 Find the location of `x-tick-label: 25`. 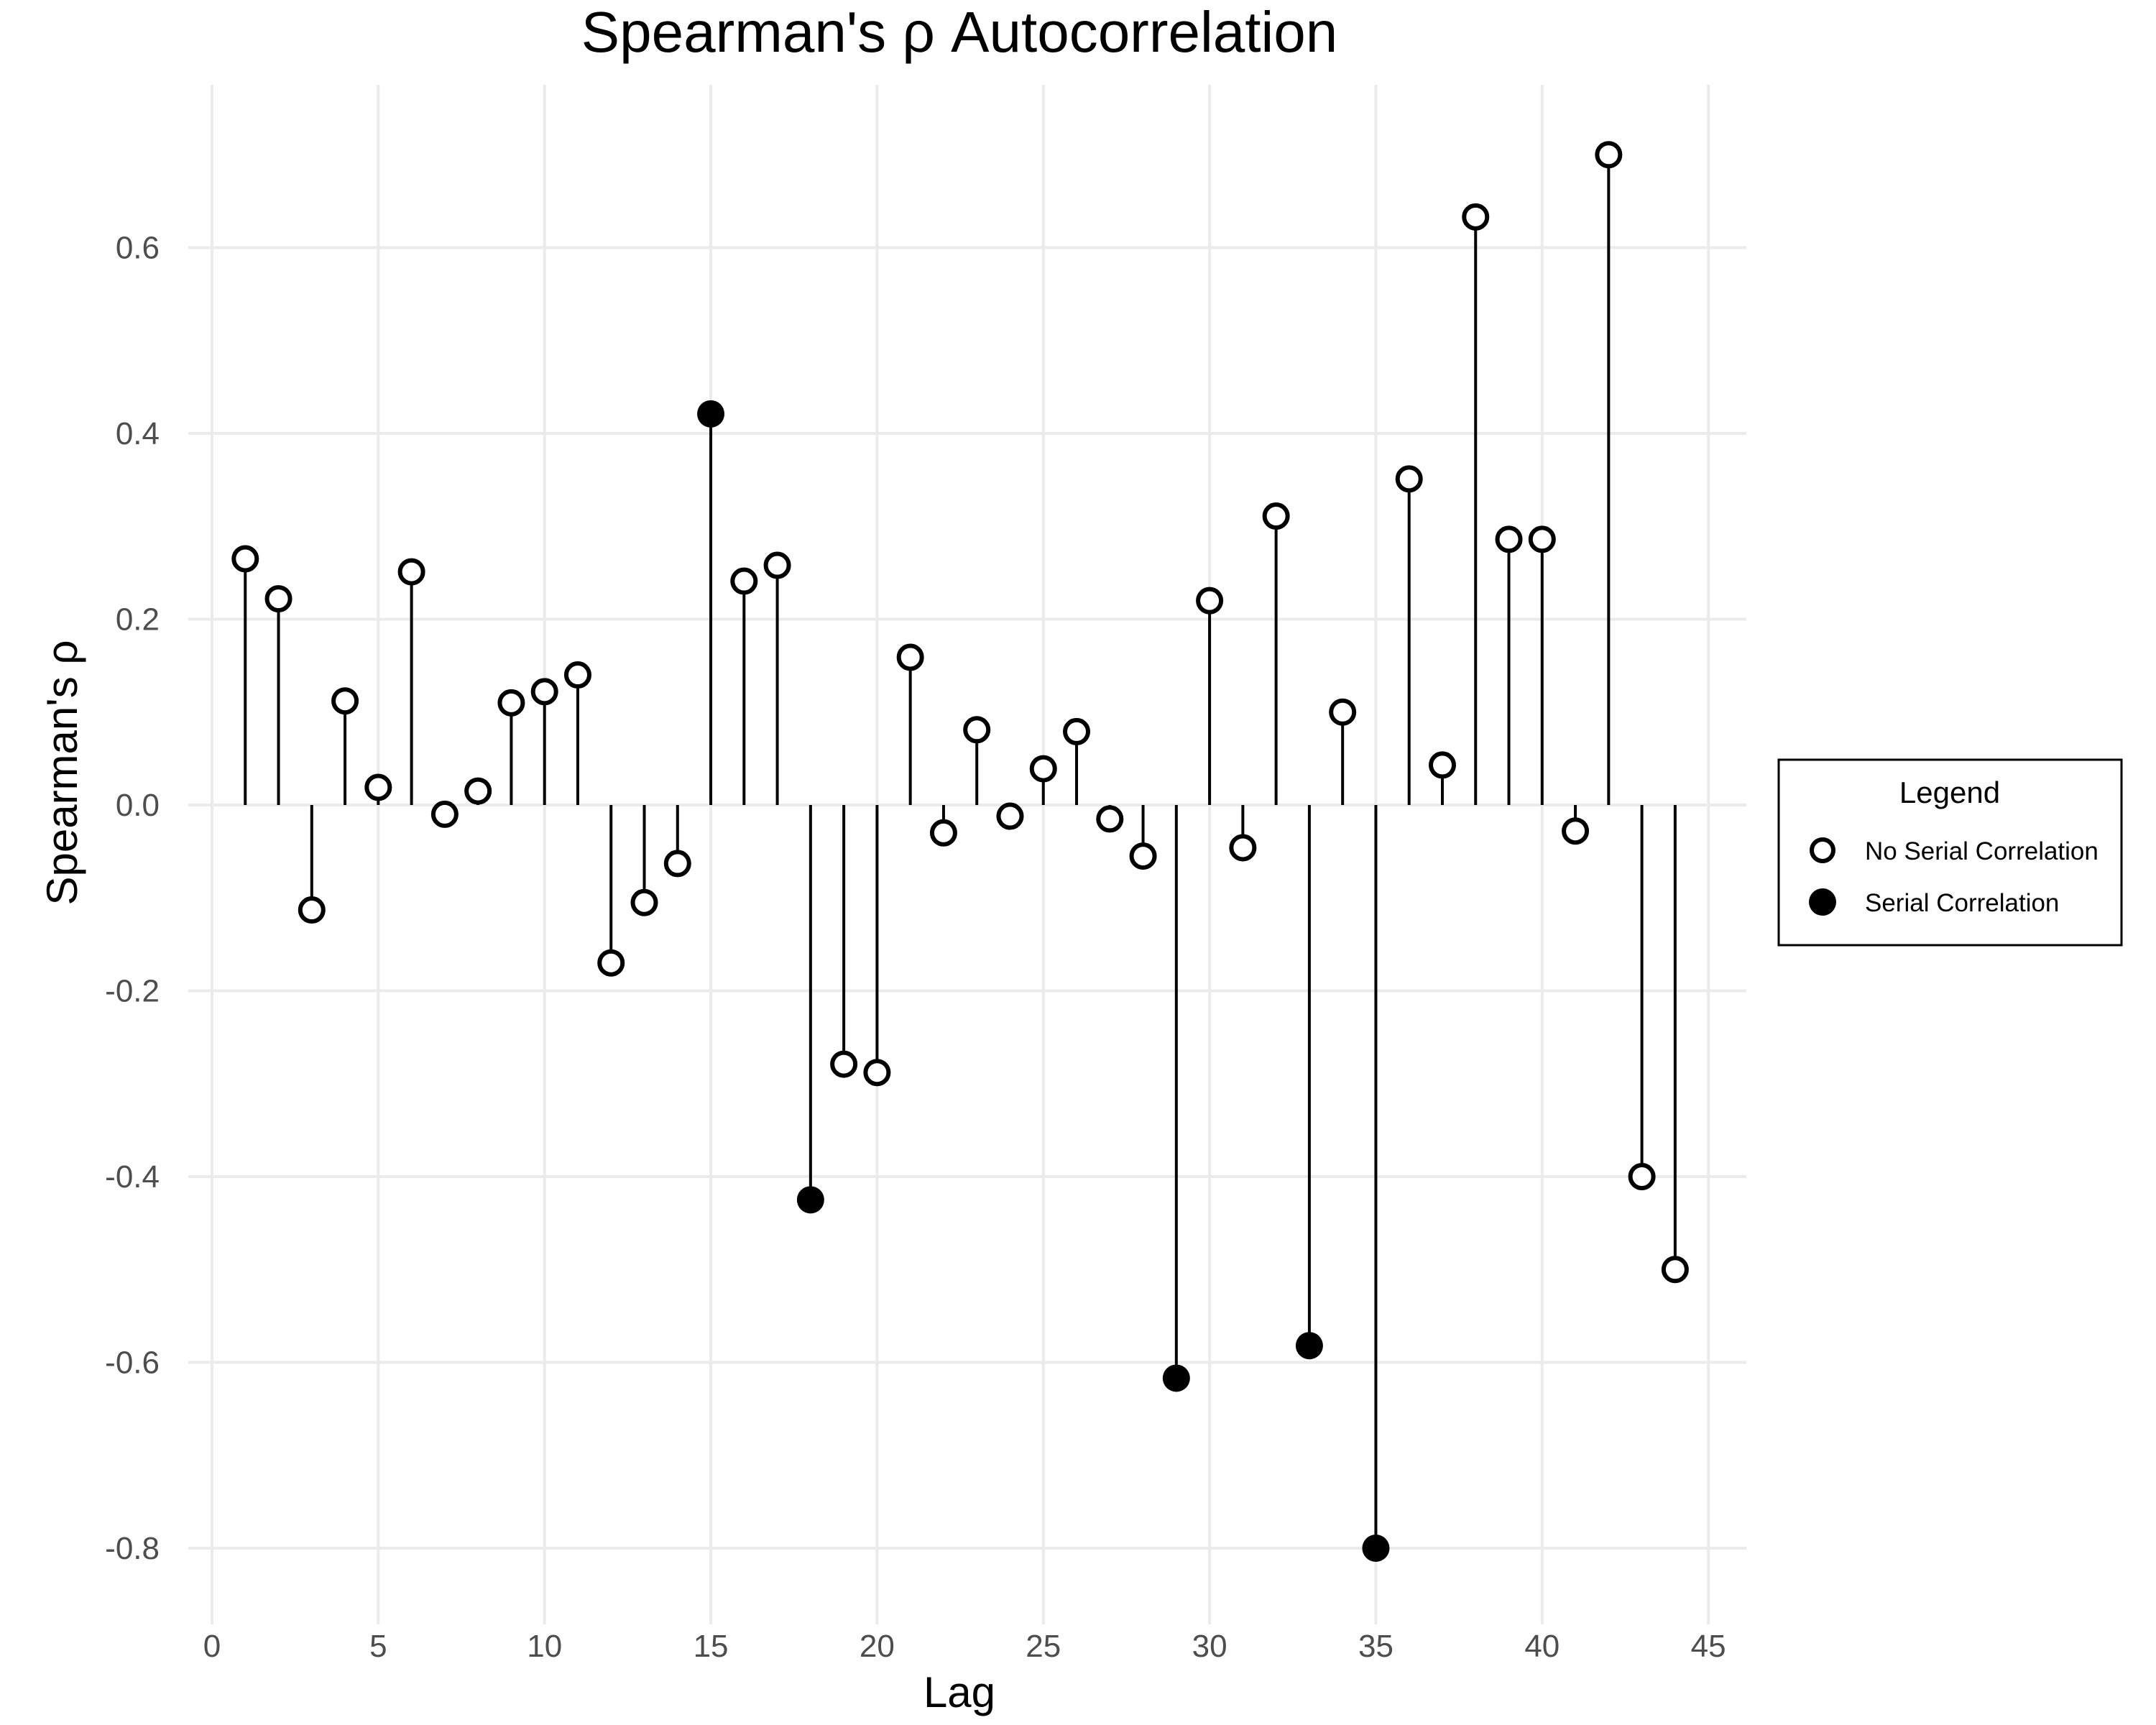

x-tick-label: 25 is located at coordinates (1043, 1646).